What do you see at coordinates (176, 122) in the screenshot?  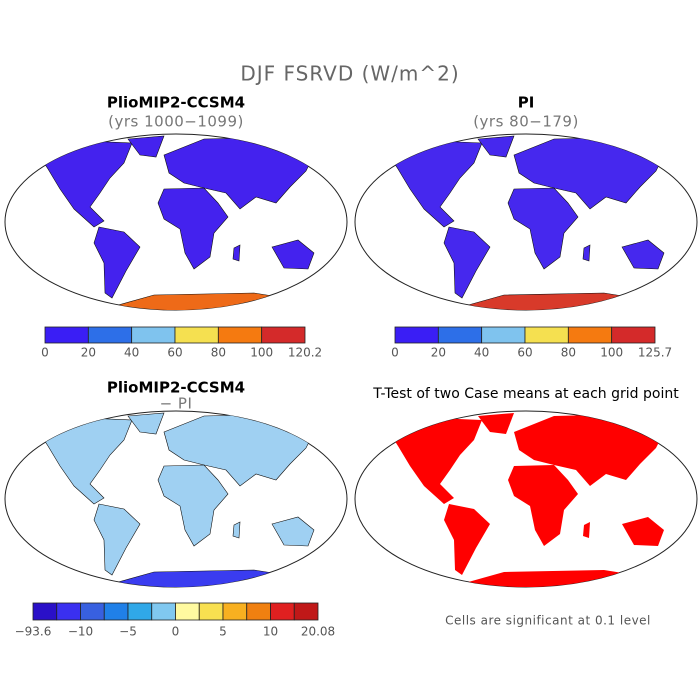 I see `panel-subtitle: (yrs 1000−1099)` at bounding box center [176, 122].